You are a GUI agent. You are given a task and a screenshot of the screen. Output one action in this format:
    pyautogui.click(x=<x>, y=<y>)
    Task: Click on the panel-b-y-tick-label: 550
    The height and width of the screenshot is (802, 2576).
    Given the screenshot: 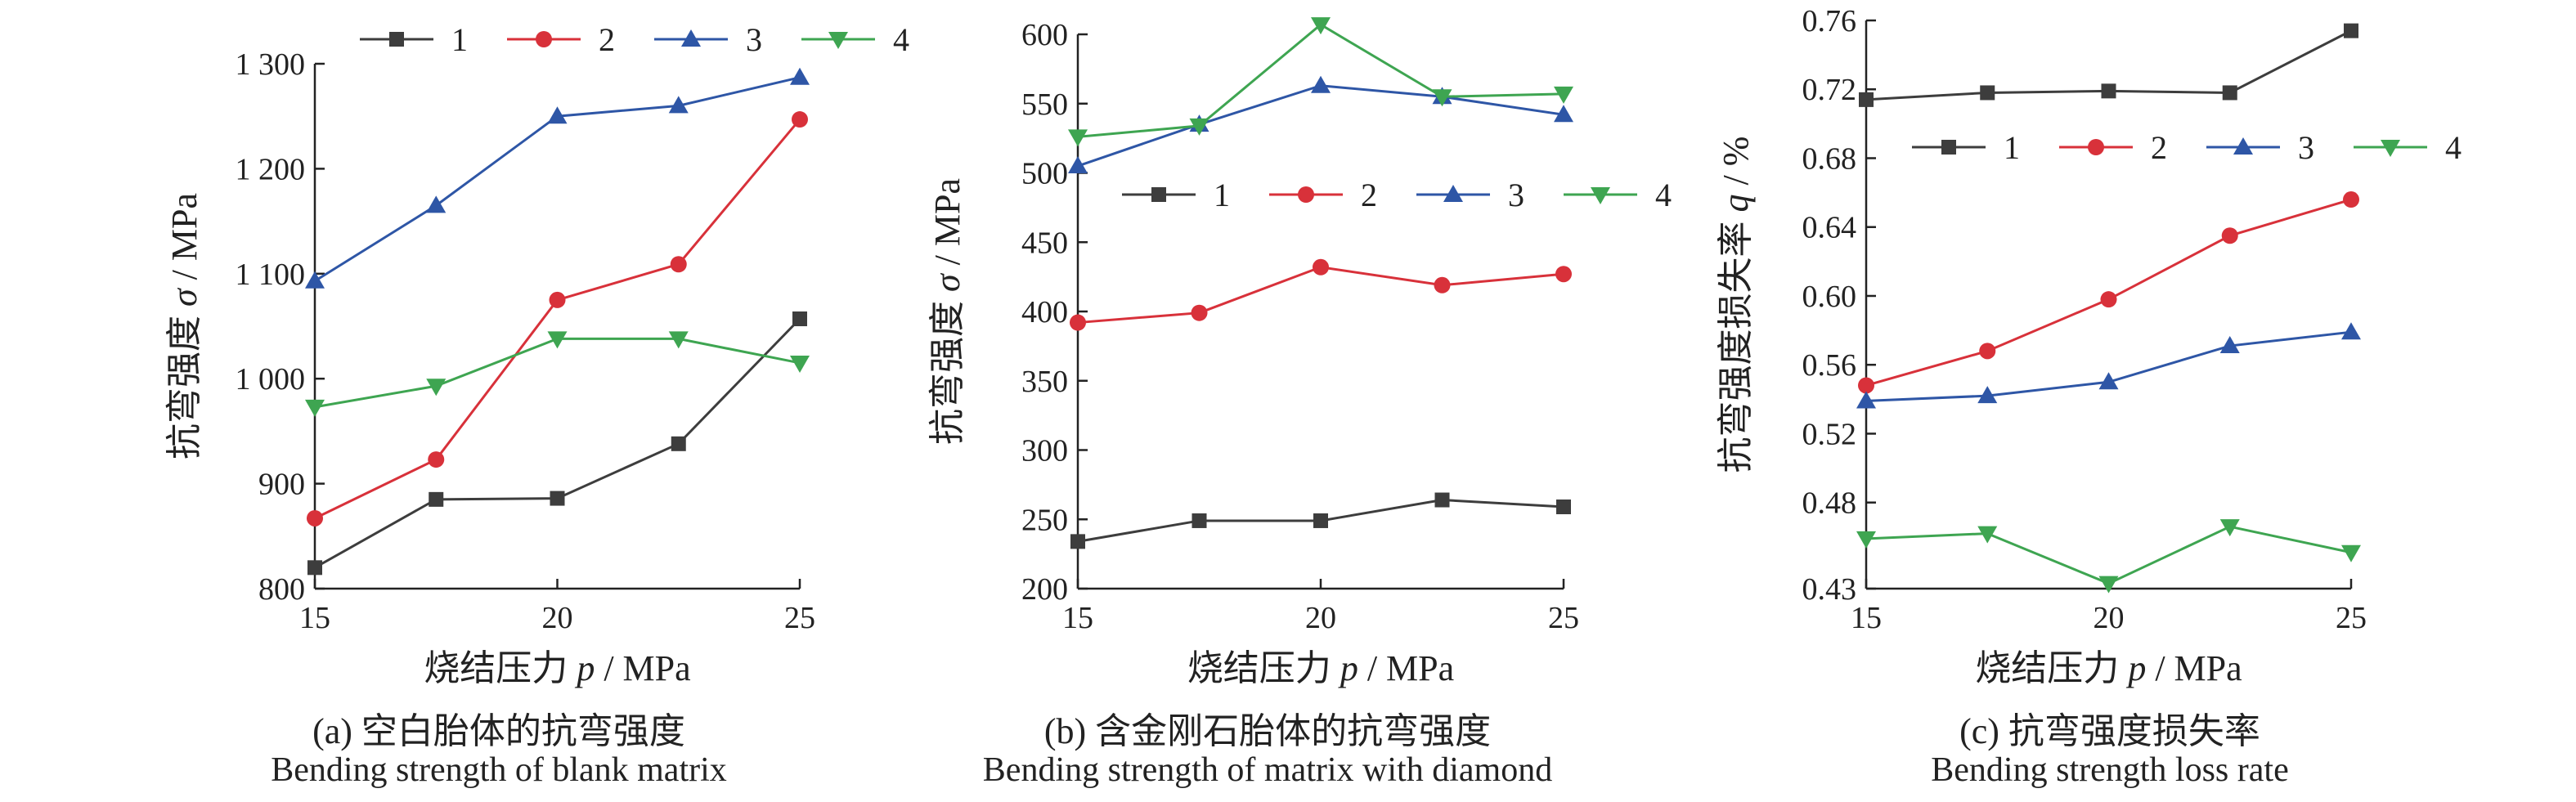 What is the action you would take?
    pyautogui.click(x=1044, y=104)
    